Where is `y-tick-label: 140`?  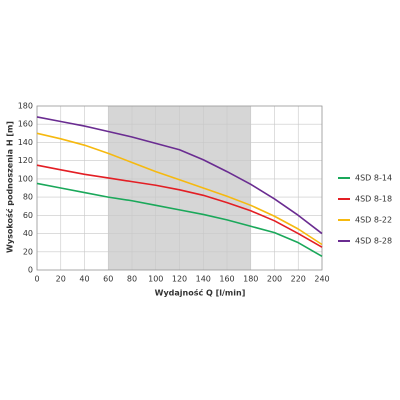 y-tick-label: 140 is located at coordinates (25, 142).